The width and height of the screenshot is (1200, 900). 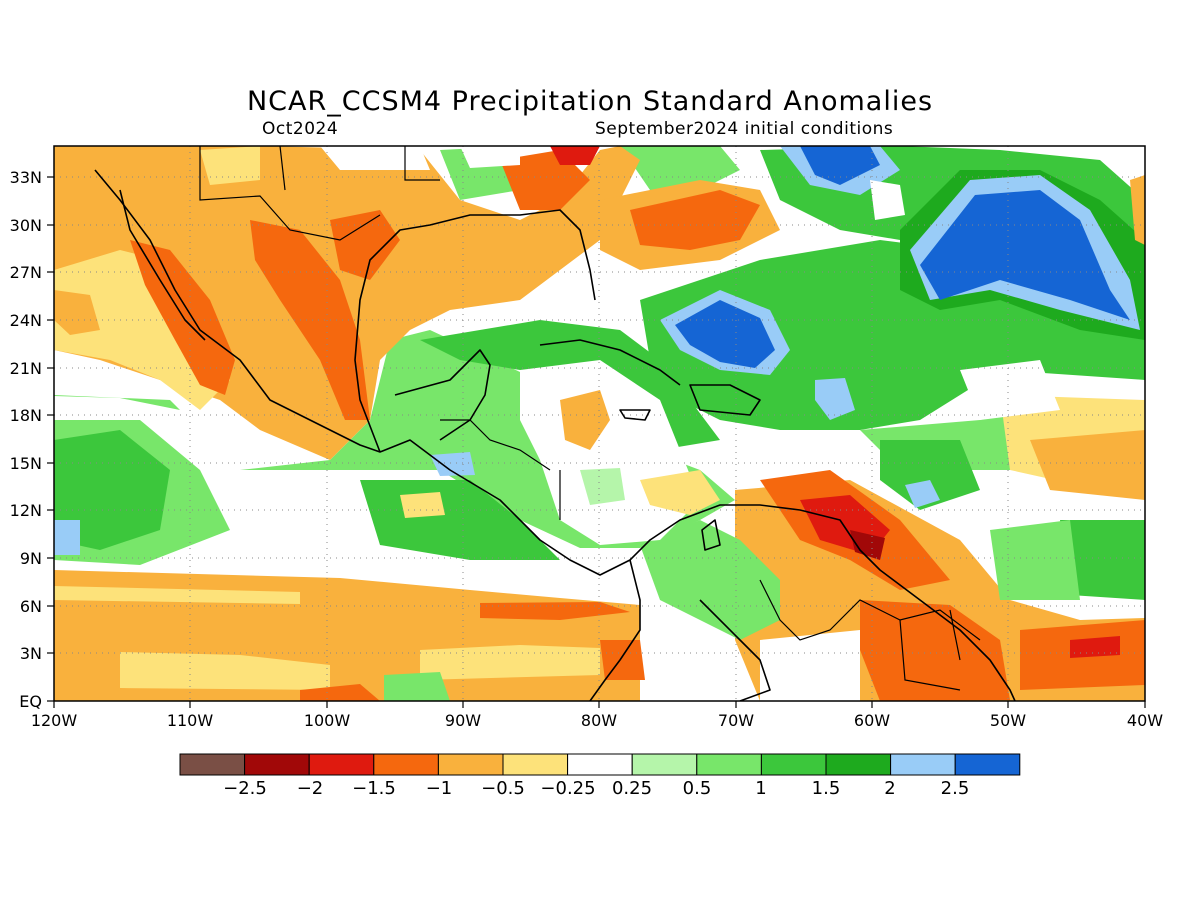 What do you see at coordinates (463, 720) in the screenshot?
I see `x-tick-label: 90W` at bounding box center [463, 720].